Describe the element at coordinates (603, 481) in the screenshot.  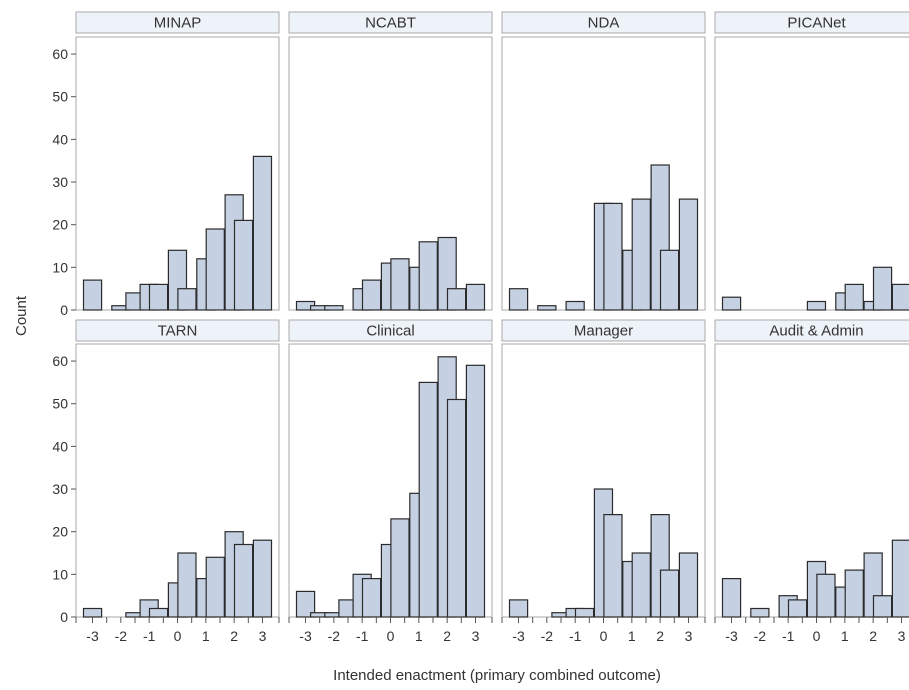
I see `panel-manager: Manager -3 -2 -1 0 1 2 3` at that location.